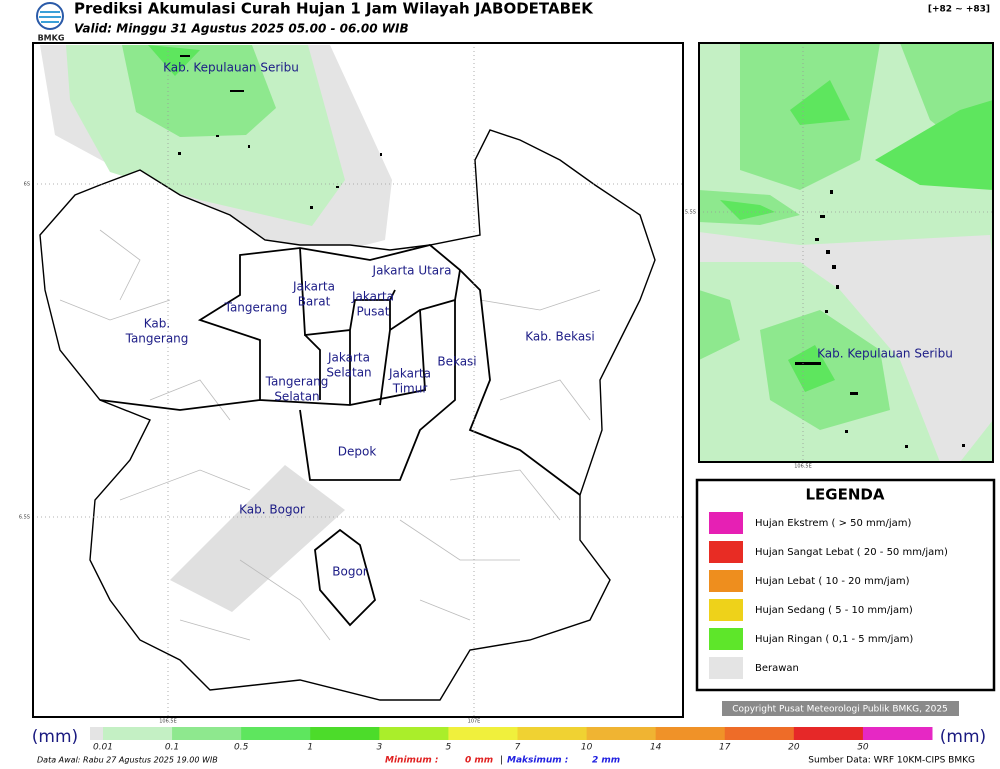 Image resolution: width=1000 pixels, height=769 pixels. Describe the element at coordinates (411, 761) in the screenshot. I see `minimum-label: Minimum :` at that location.